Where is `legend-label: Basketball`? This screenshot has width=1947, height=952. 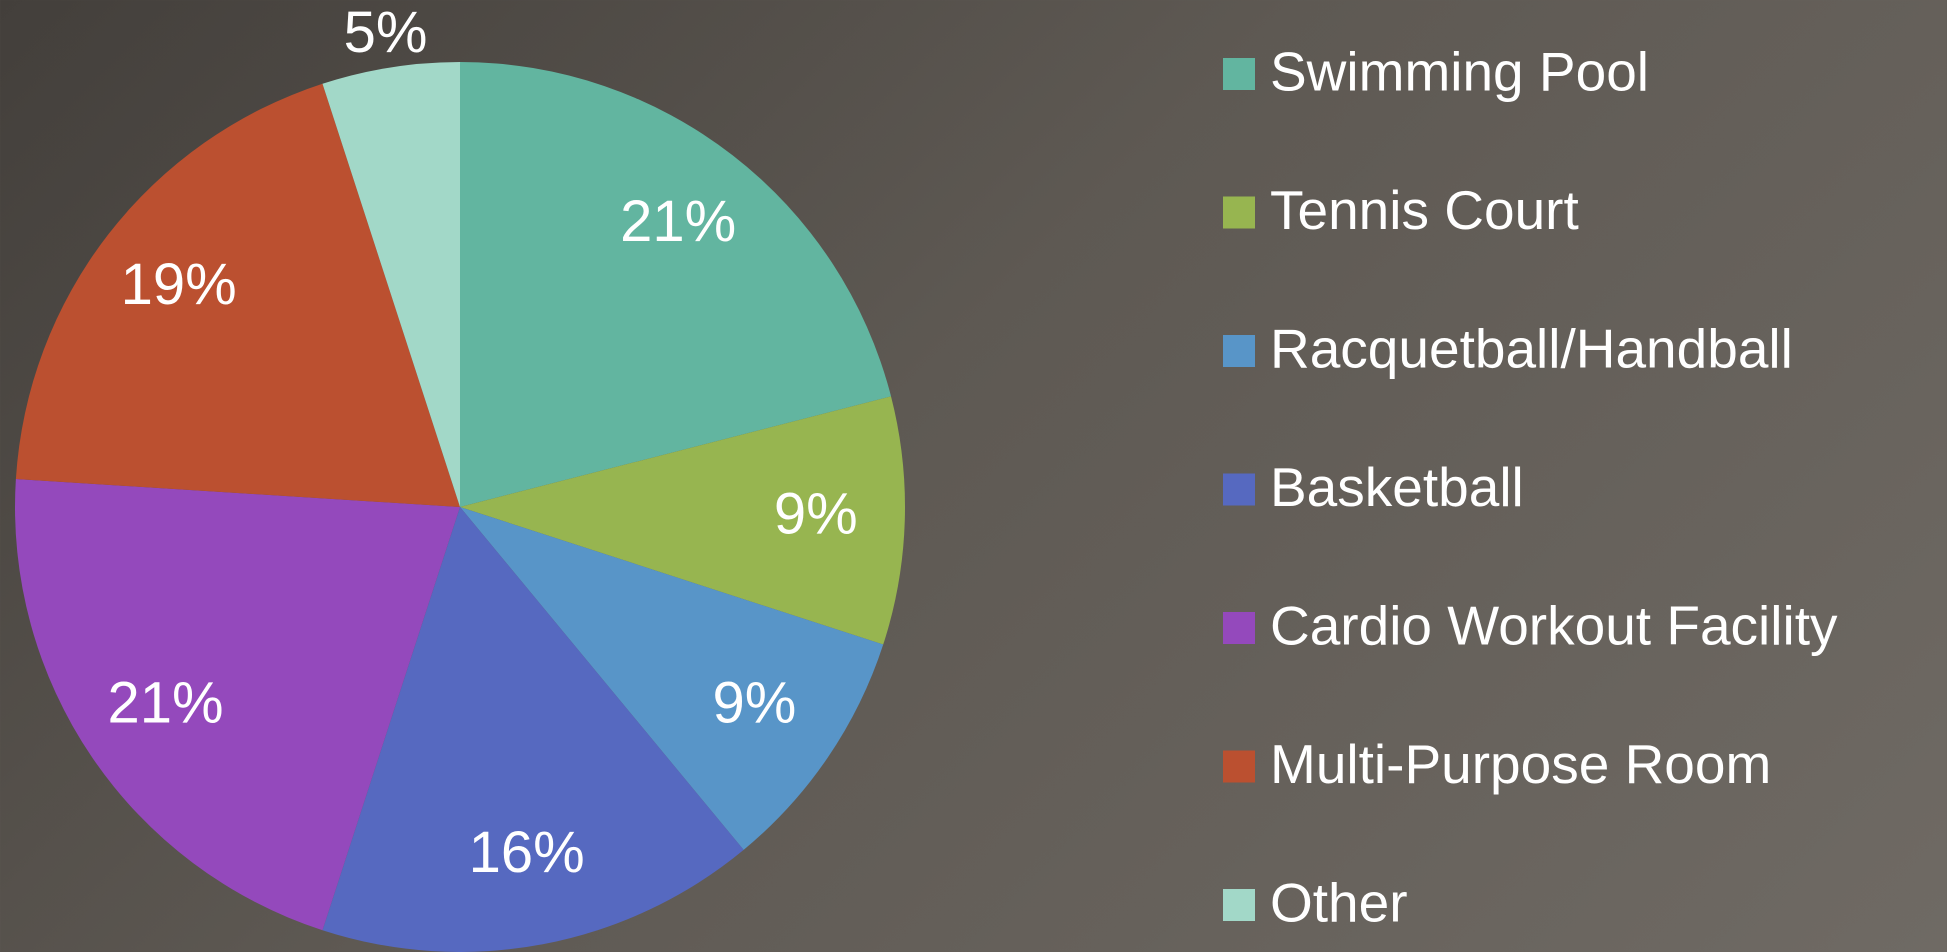
legend-label: Basketball is located at coordinates (1397, 487).